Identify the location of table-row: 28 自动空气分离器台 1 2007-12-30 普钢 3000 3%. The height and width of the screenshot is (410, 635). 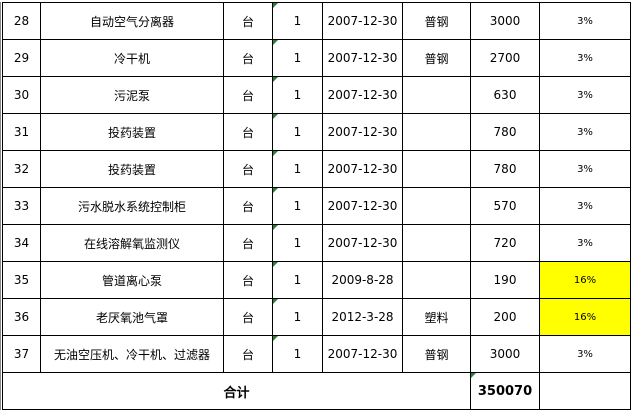
(316, 21).